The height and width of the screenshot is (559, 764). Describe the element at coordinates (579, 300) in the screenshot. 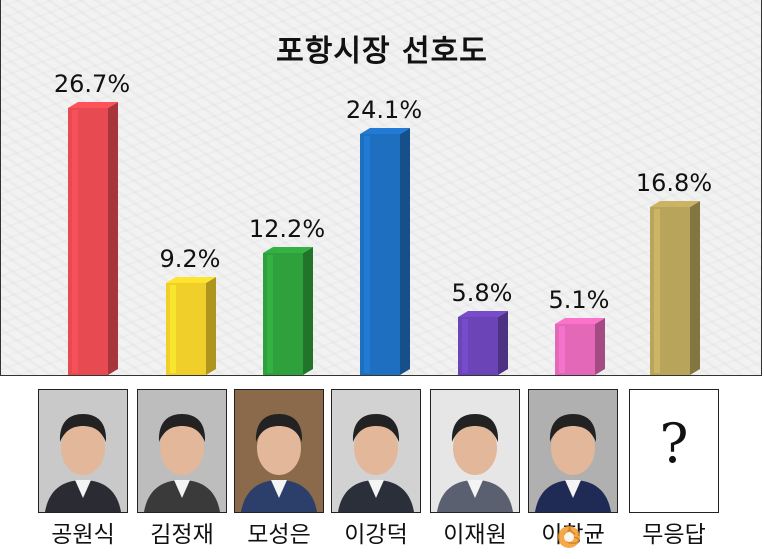

I see `data-label-이창균: 5.1%` at that location.